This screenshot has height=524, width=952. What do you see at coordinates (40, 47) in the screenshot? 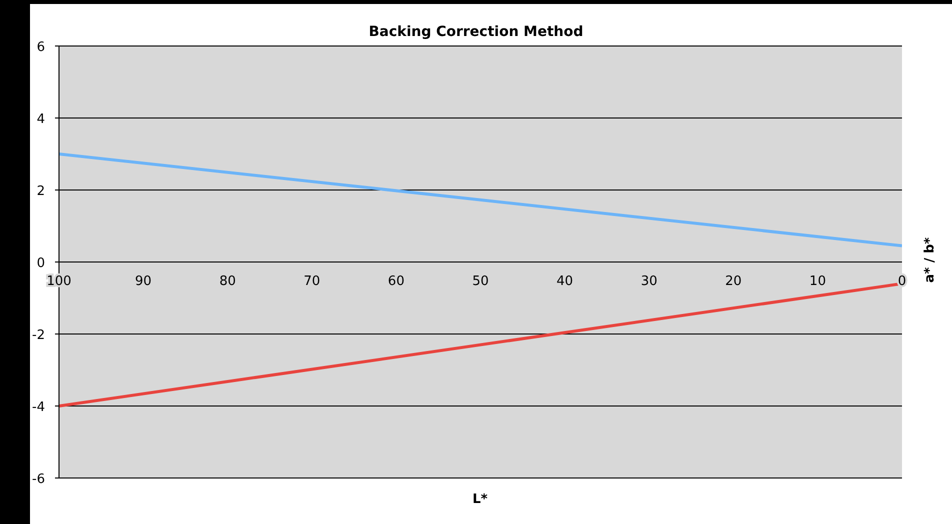
I see `y-tick-label: 6` at bounding box center [40, 47].